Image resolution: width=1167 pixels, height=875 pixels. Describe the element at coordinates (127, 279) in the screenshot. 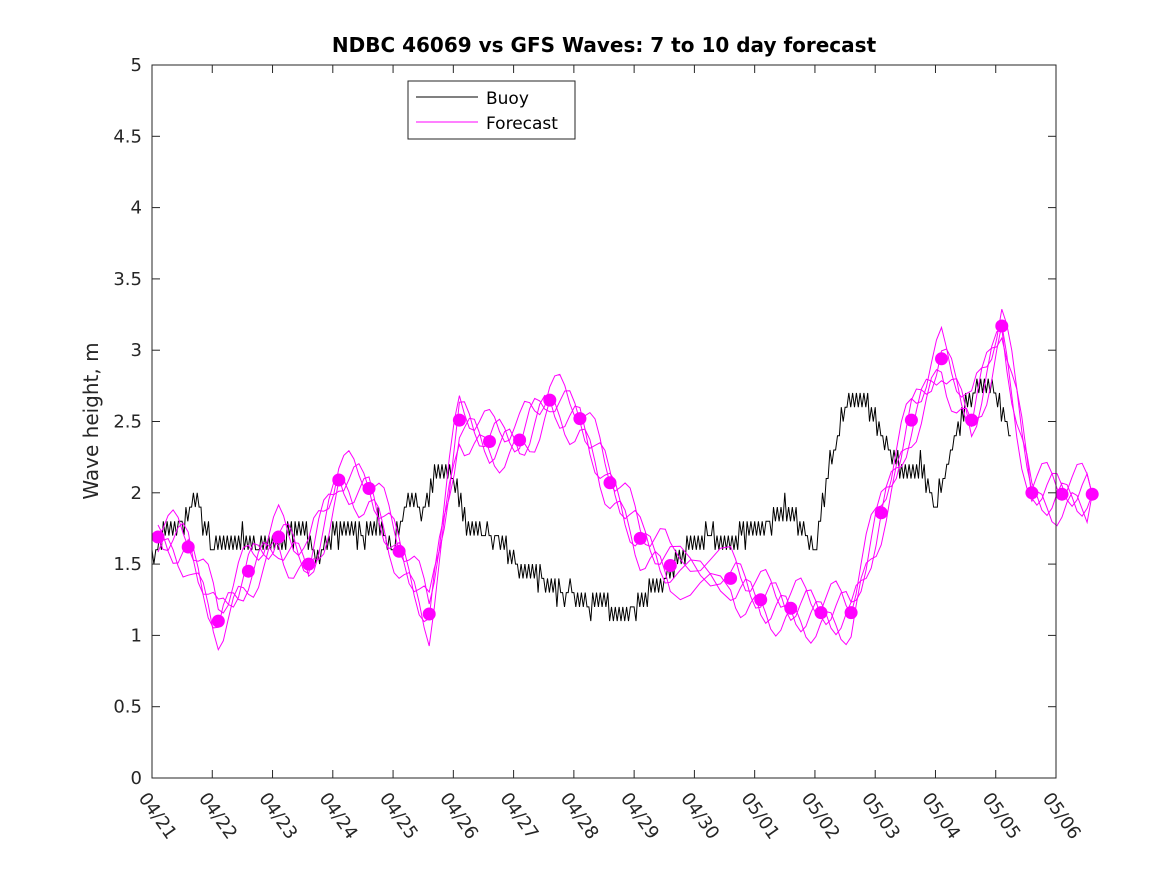

I see `y-tick-label: 3.5` at that location.